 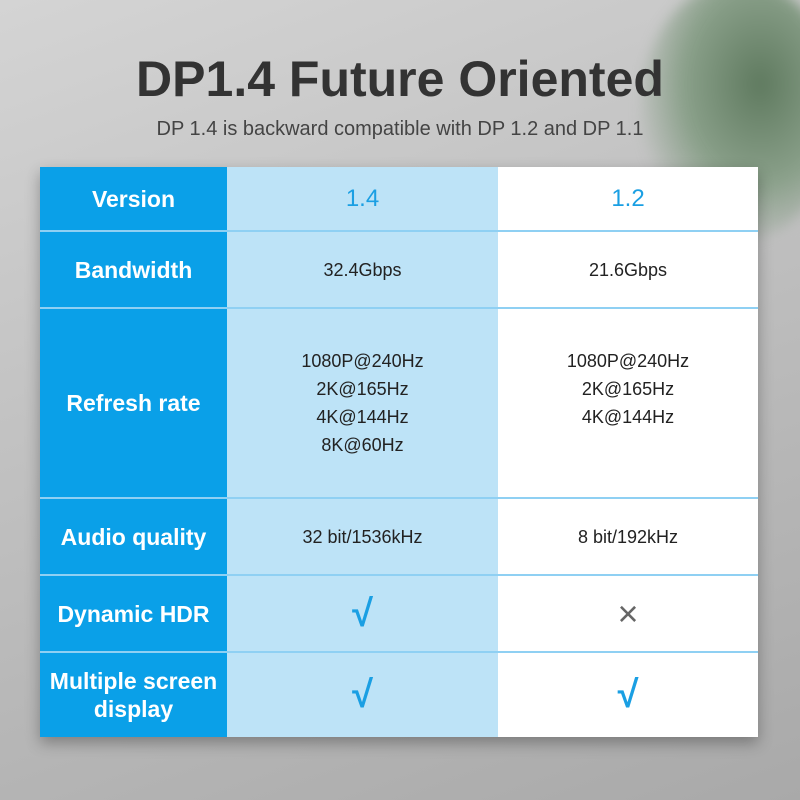 What do you see at coordinates (133, 198) in the screenshot?
I see `row-label: Version` at bounding box center [133, 198].